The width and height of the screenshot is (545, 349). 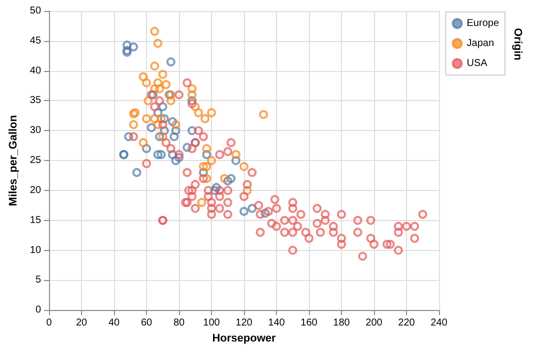 What do you see at coordinates (82, 323) in the screenshot?
I see `x-tick-label: 20` at bounding box center [82, 323].